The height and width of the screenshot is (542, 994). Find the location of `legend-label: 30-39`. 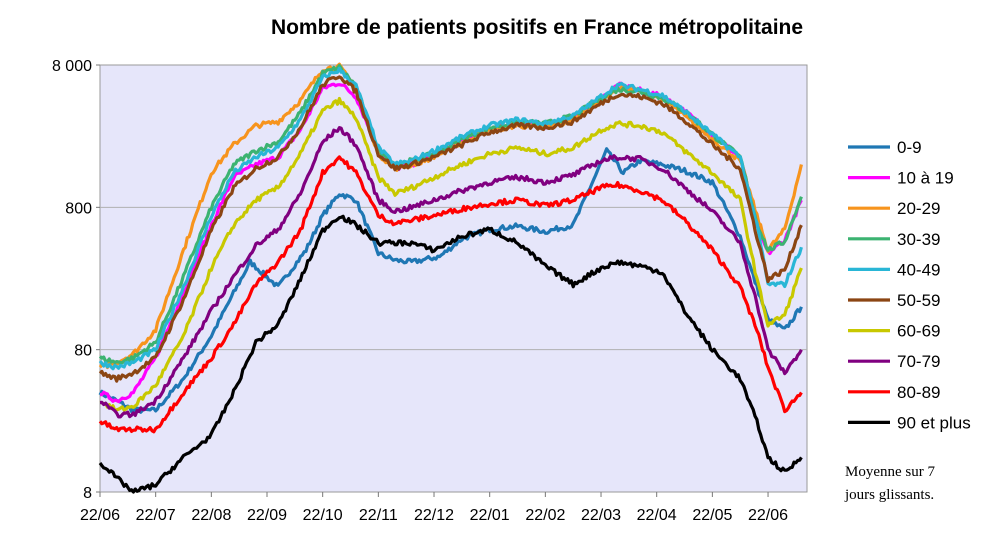

legend-label: 30-39 is located at coordinates (918, 239).